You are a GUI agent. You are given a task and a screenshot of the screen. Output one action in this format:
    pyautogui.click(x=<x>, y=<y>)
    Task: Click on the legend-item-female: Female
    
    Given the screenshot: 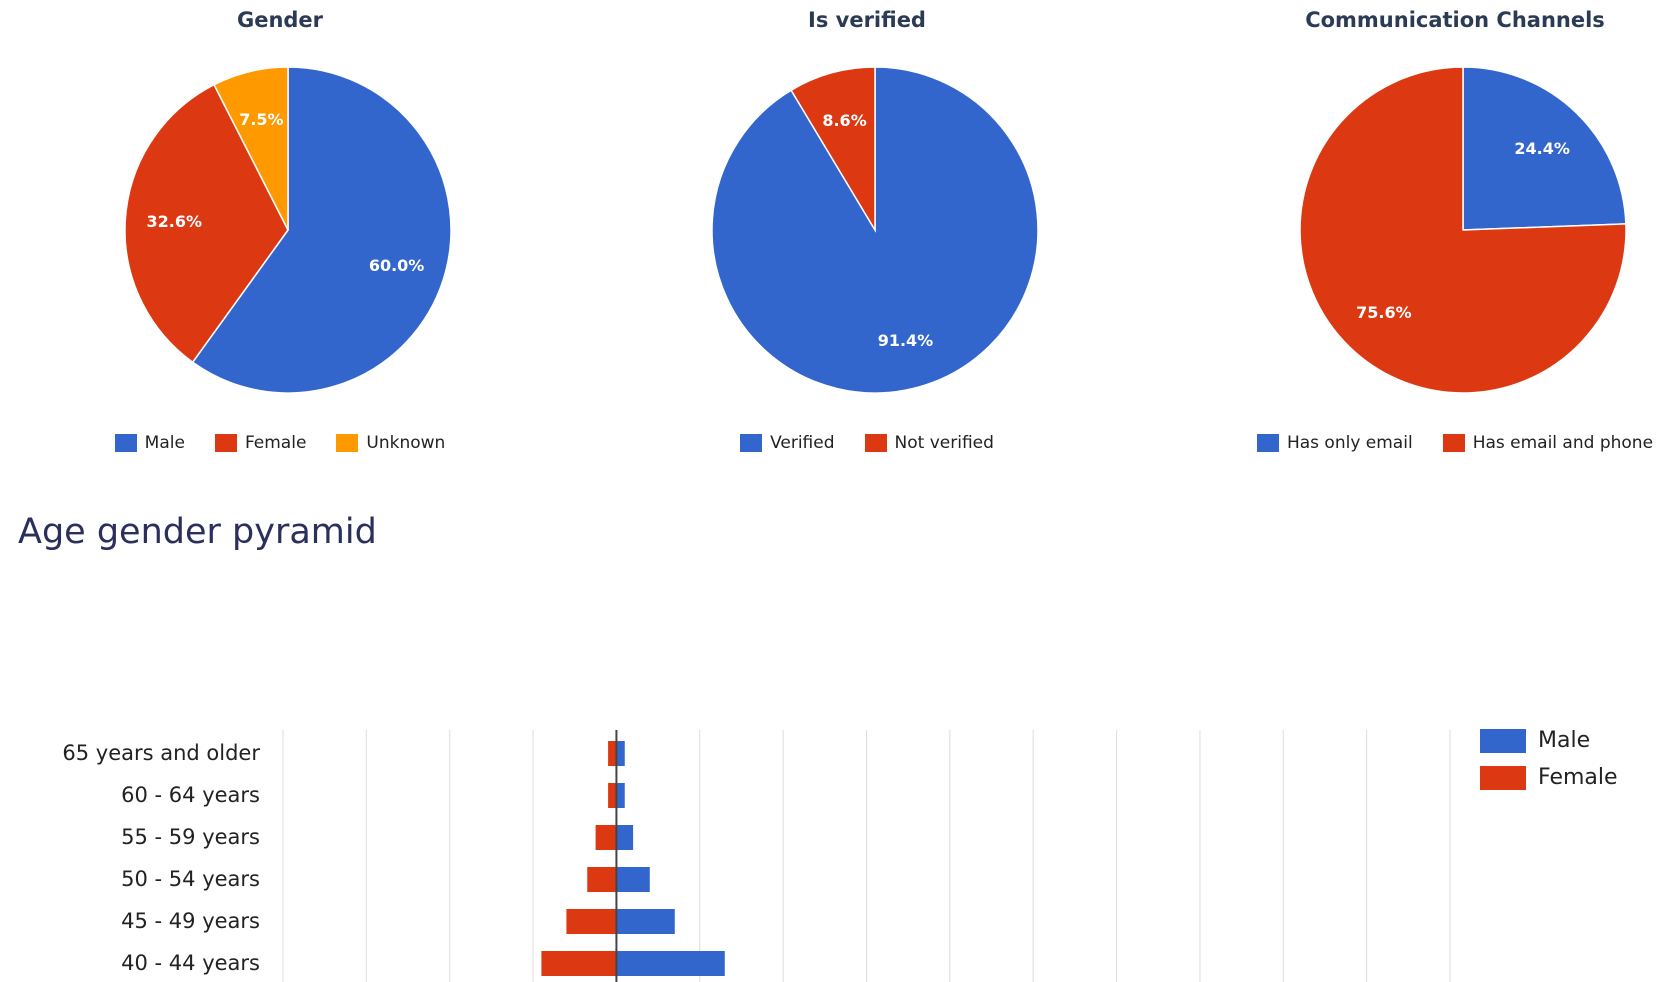 What is the action you would take?
    pyautogui.click(x=1549, y=777)
    